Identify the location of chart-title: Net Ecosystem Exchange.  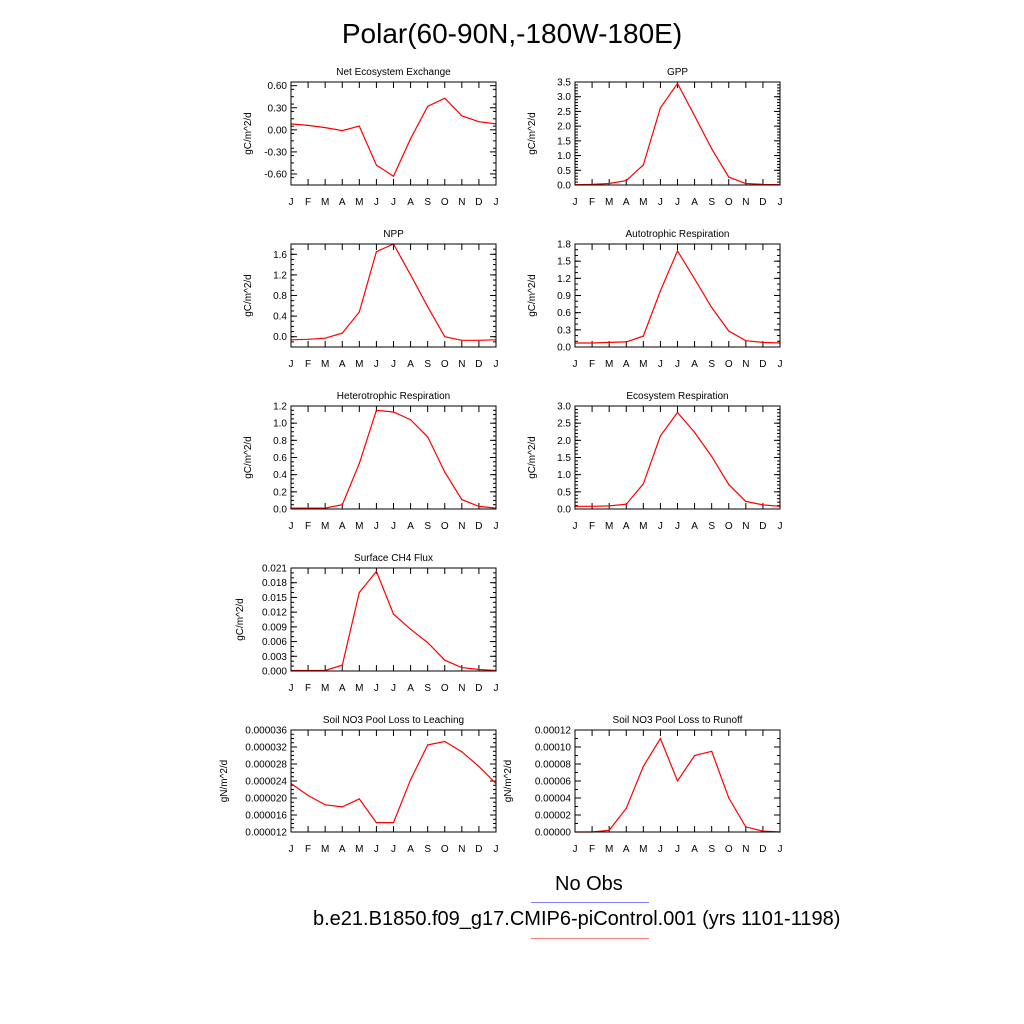
(393, 72).